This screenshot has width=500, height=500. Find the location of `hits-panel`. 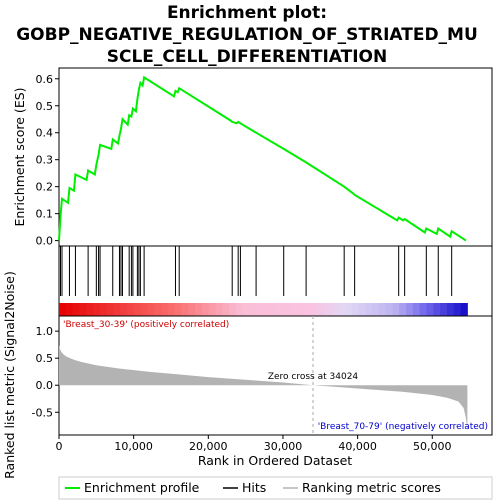

hits-panel is located at coordinates (275, 281).